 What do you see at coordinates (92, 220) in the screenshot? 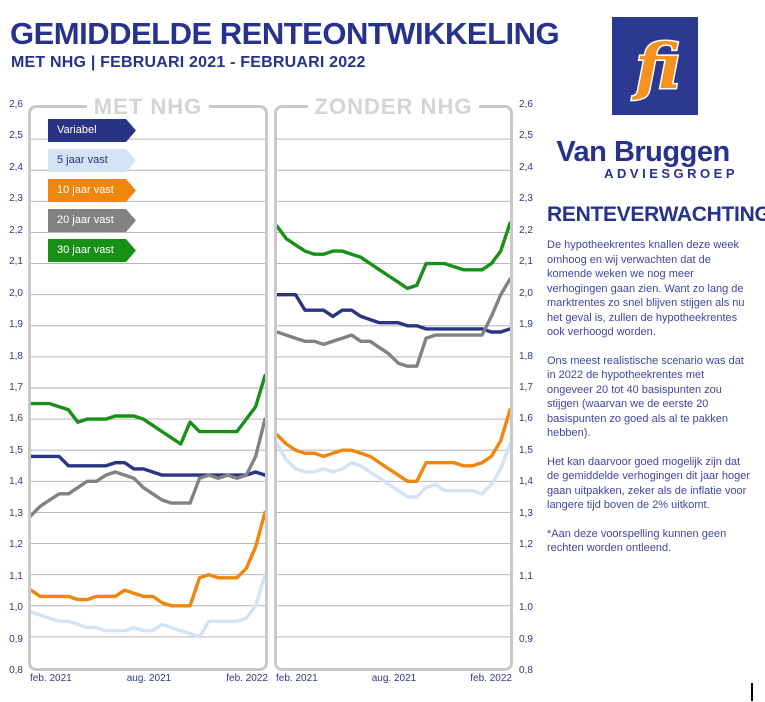
I see `legend-item-20-jaar-vast: 20 jaar vast` at bounding box center [92, 220].